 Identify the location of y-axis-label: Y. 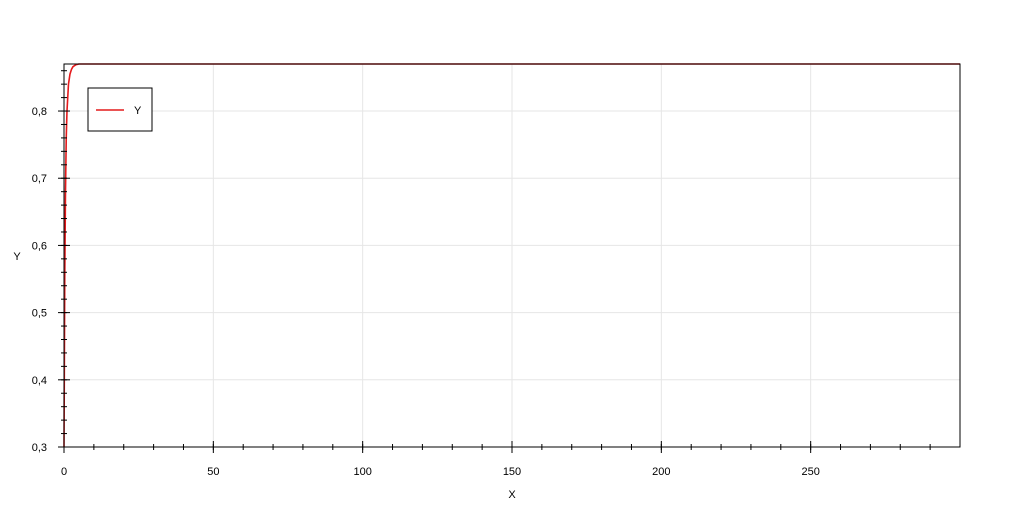
(17, 257).